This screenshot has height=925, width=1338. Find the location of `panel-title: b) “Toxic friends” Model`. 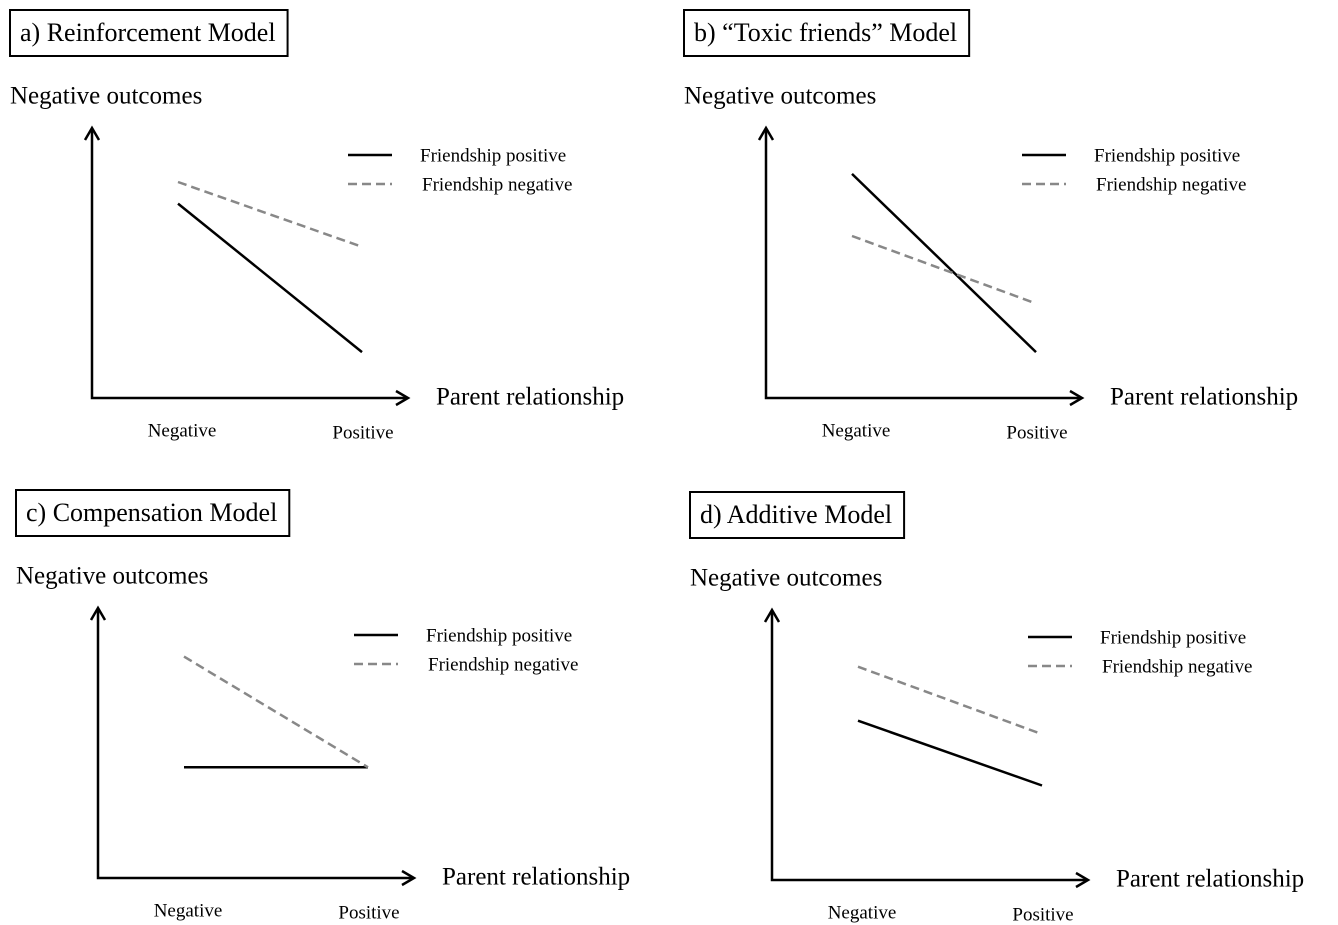

panel-title: b) “Toxic friends” Model is located at coordinates (825, 32).